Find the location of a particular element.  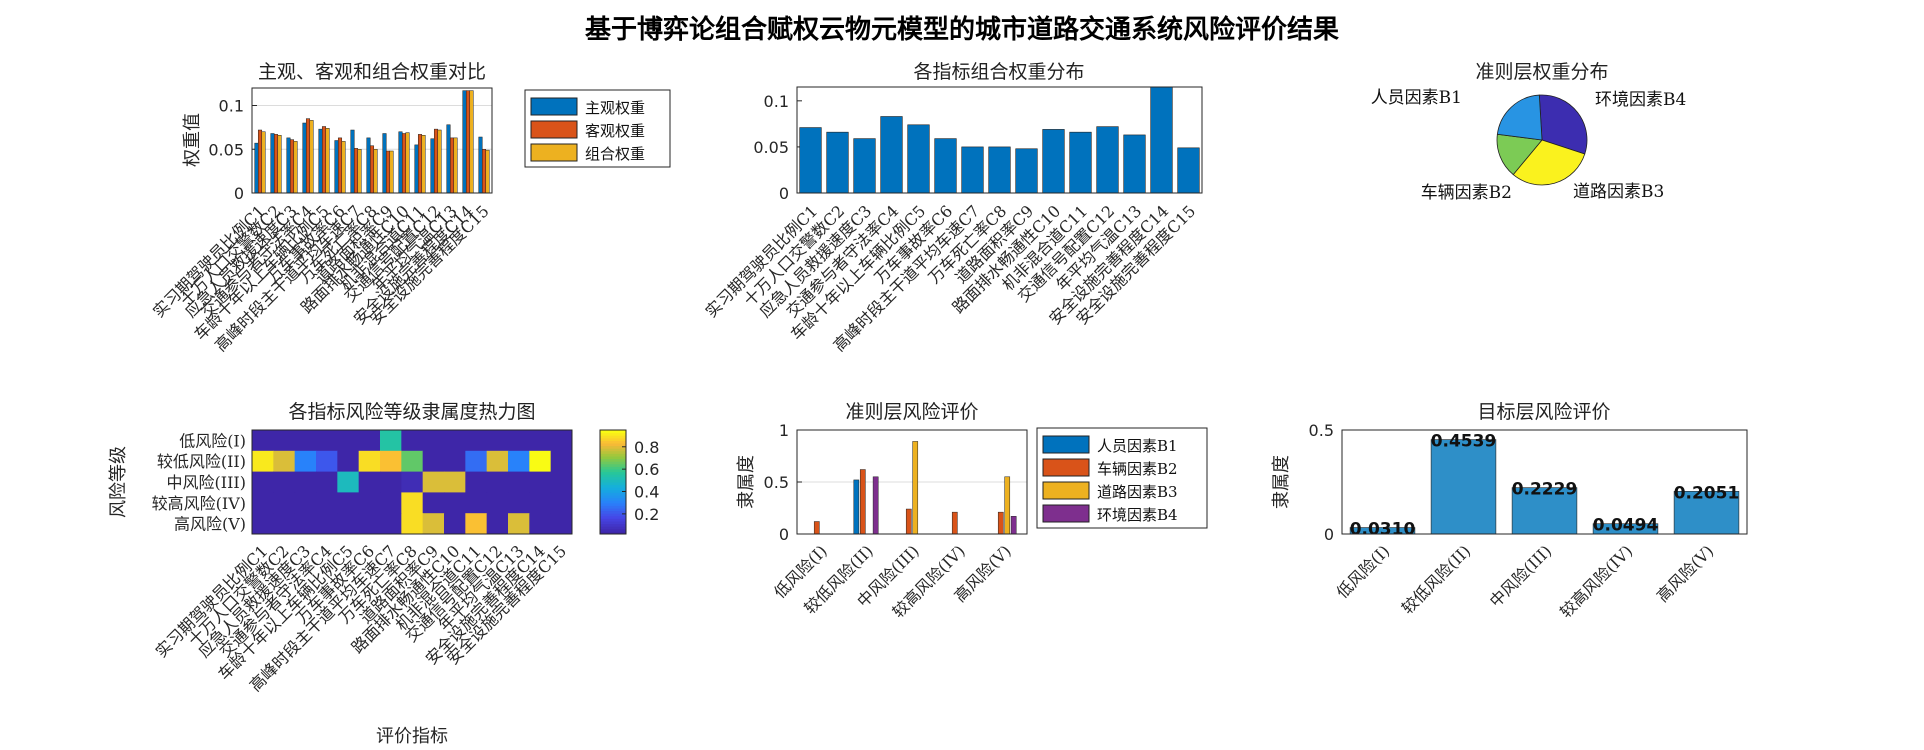

target-x-tick-label: 低风险(I) is located at coordinates (1363, 571).